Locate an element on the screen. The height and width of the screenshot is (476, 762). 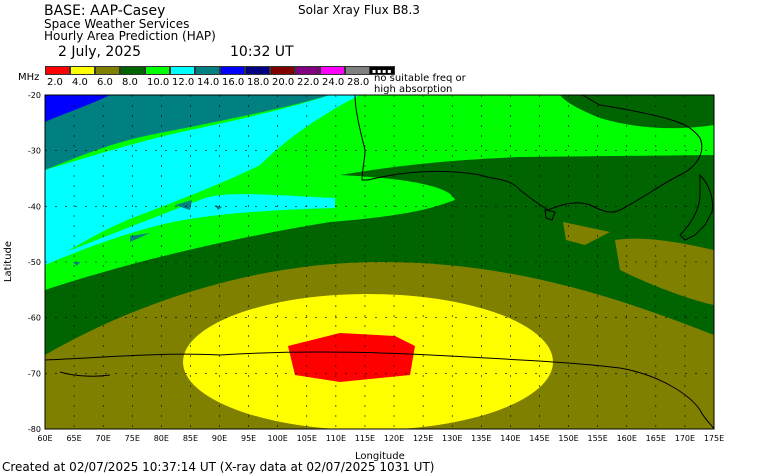
x-tick-label: 80E is located at coordinates (161, 438).